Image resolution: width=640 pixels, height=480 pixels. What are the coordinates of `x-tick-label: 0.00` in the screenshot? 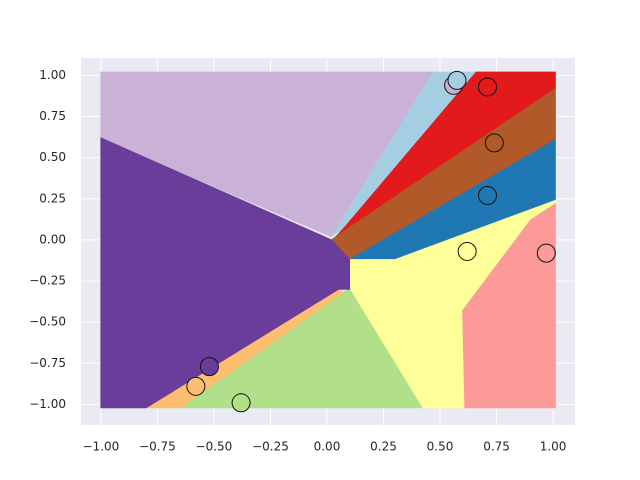 It's located at (327, 447).